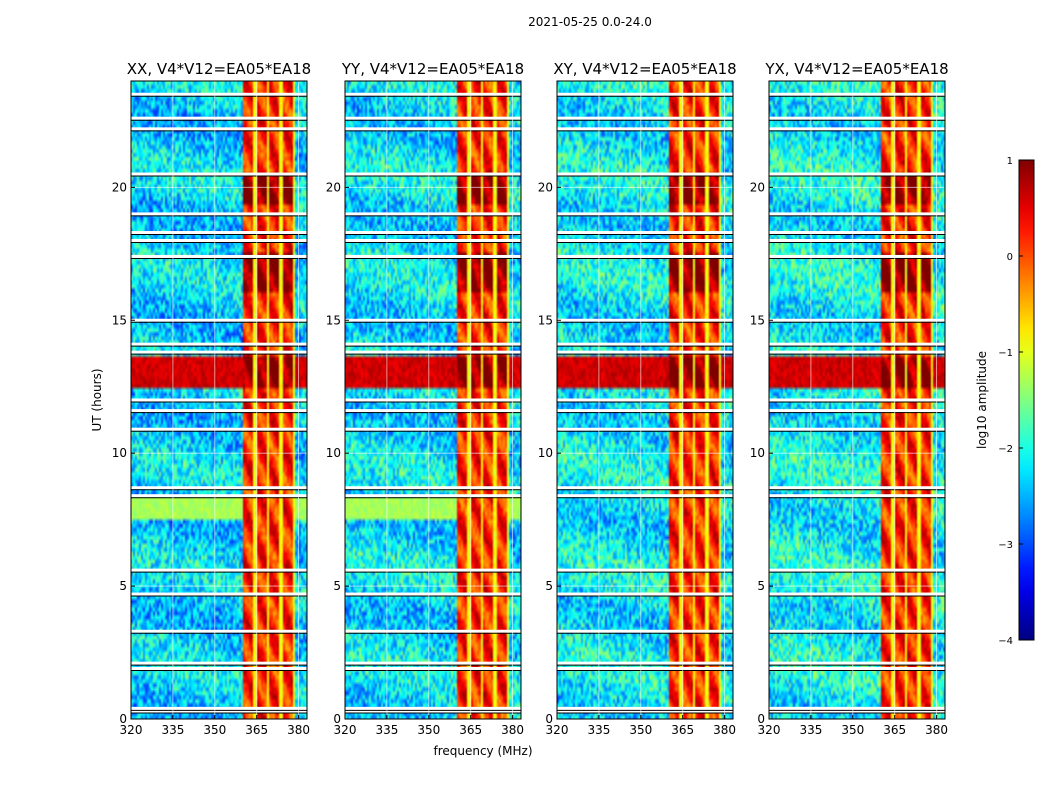 This screenshot has height=800, width=1050. What do you see at coordinates (1005, 545) in the screenshot?
I see `colorbar-tick-label: −3` at bounding box center [1005, 545].